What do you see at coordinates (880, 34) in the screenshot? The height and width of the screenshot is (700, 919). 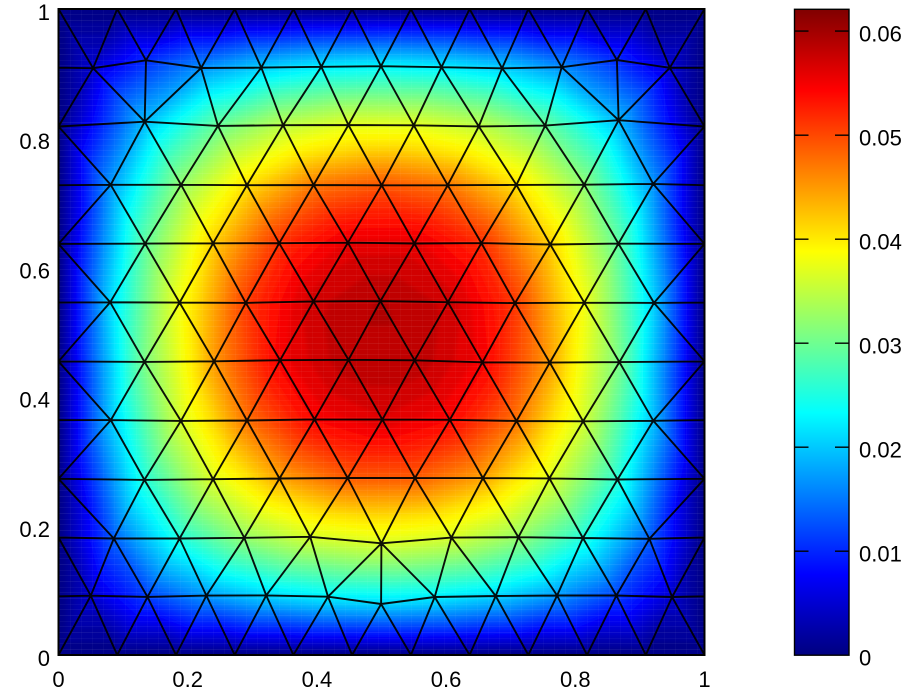 I see `svg-text: 0.06` at bounding box center [880, 34].